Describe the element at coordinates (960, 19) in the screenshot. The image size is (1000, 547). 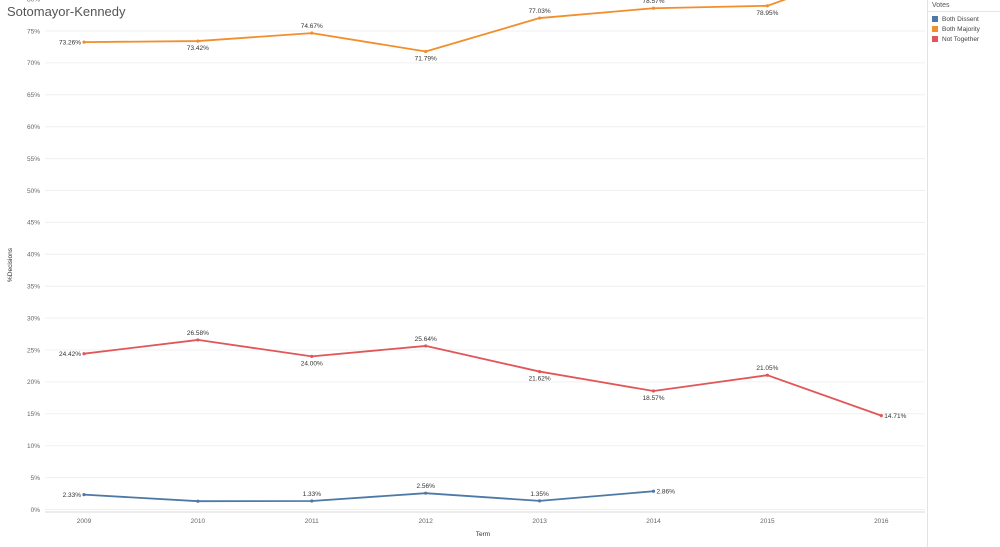
I see `legend-label: Both Dissent` at that location.